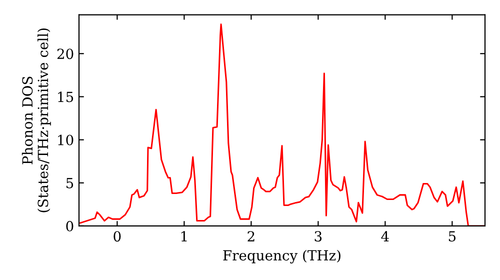 Image resolution: width=500 pixels, height=280 pixels. I want to click on x-tick-label: 2, so click(251, 236).